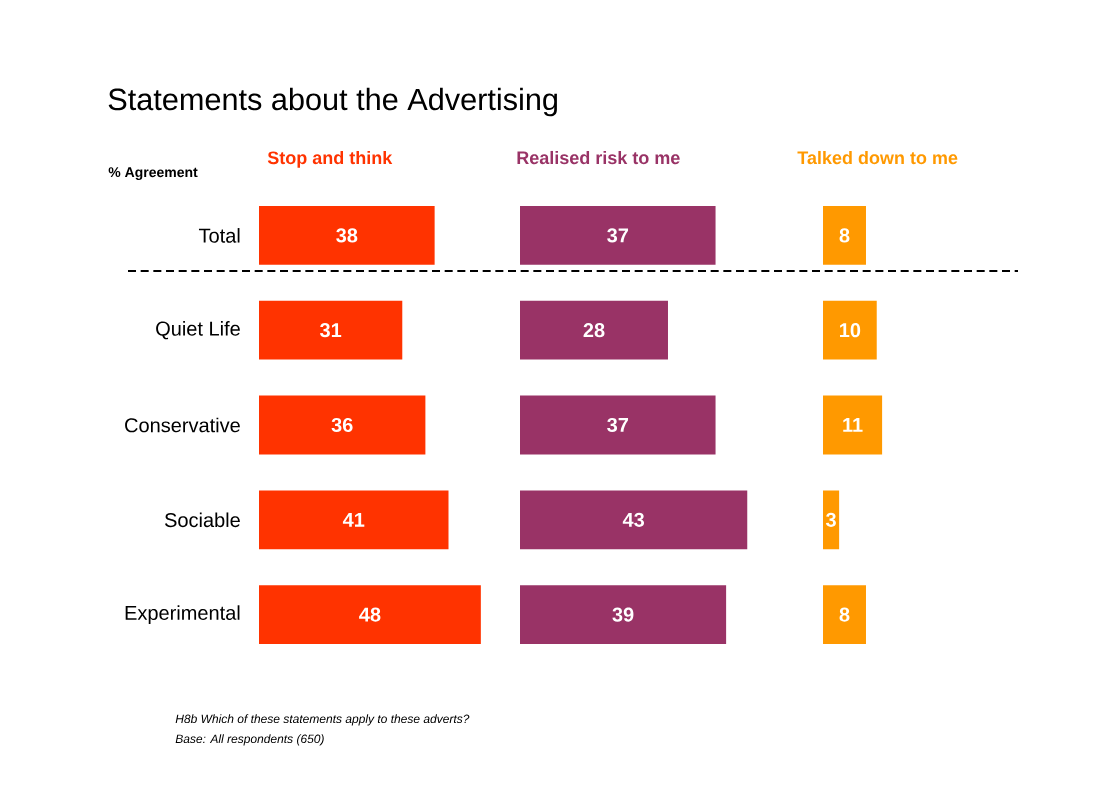 Image resolution: width=1106 pixels, height=787 pixels. Describe the element at coordinates (332, 102) in the screenshot. I see `chart-title: Statements about the Advertising` at that location.